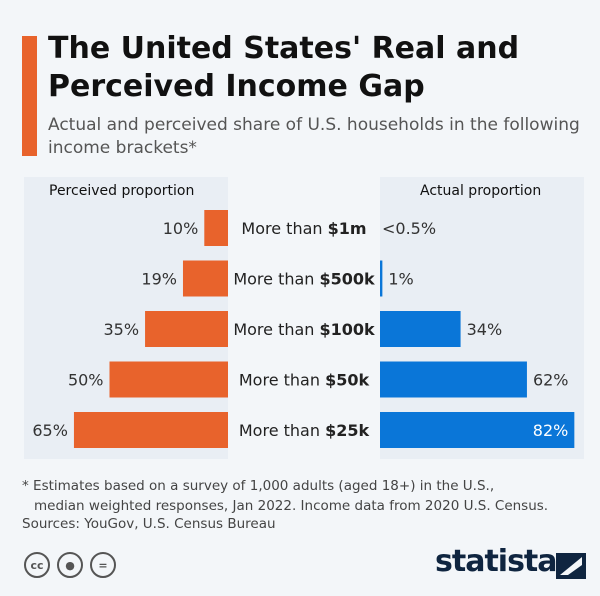 This screenshot has height=596, width=600. Describe the element at coordinates (149, 524) in the screenshot. I see `sources: Sources: YouGov, U.S. Census Bureau` at that location.